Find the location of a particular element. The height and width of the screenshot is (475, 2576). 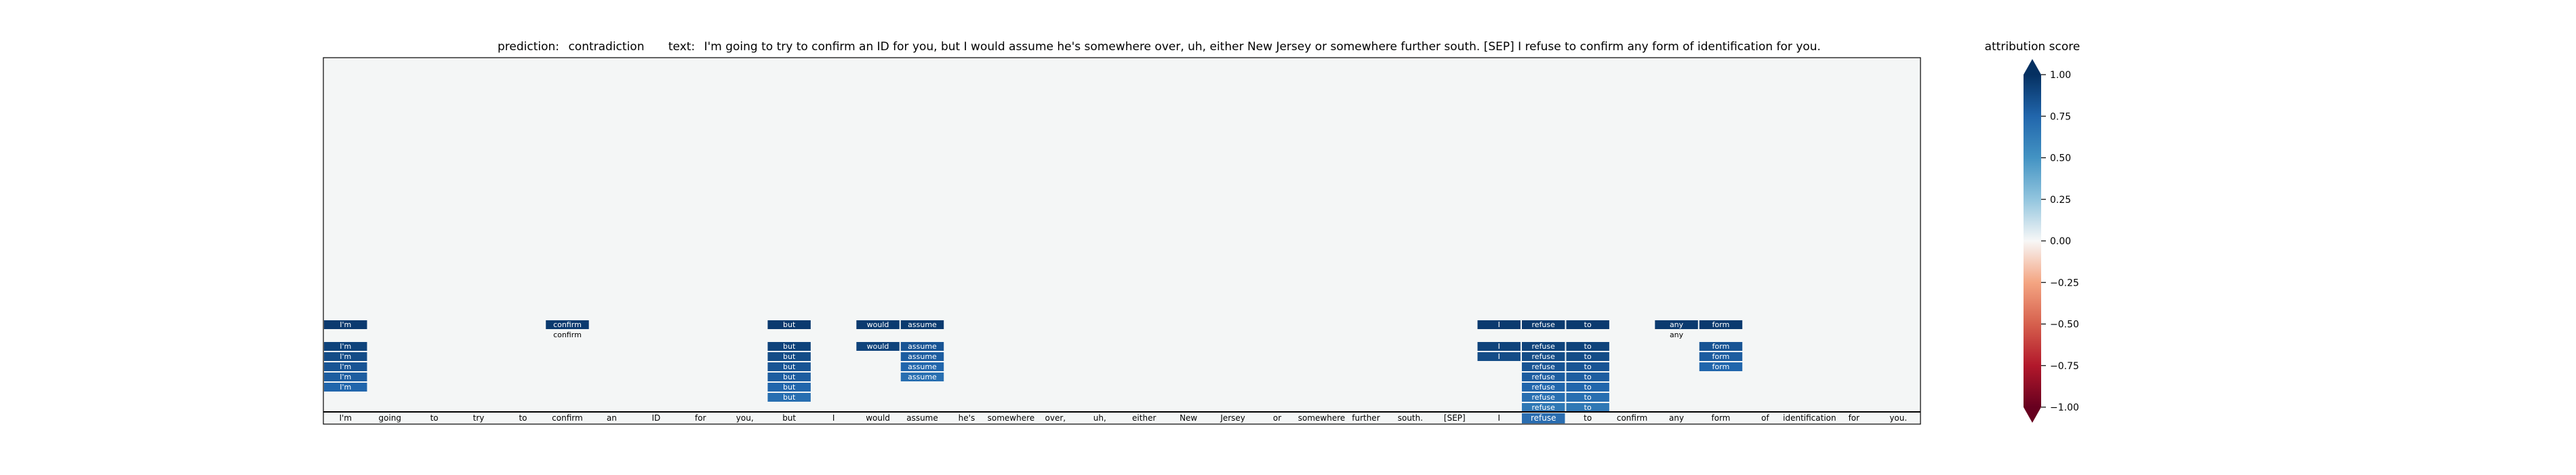

token-label: of is located at coordinates (1765, 418).